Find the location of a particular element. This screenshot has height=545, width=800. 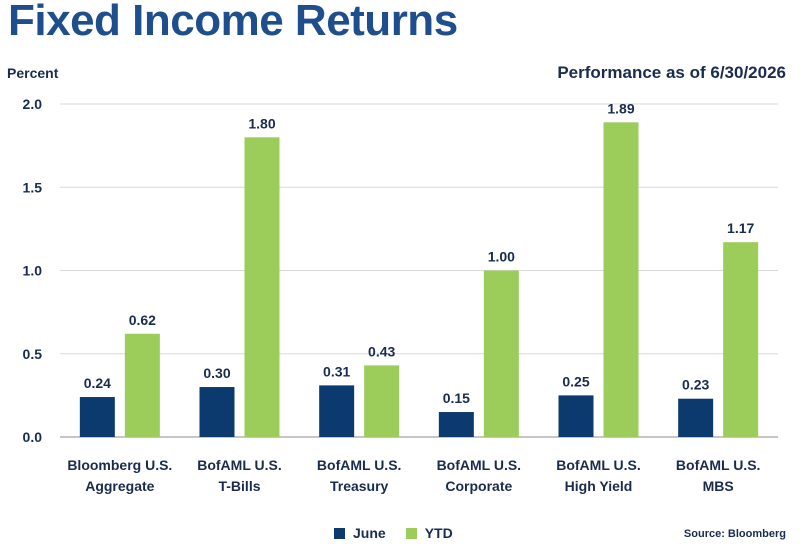

legend-item-ytd: YTD is located at coordinates (429, 533).